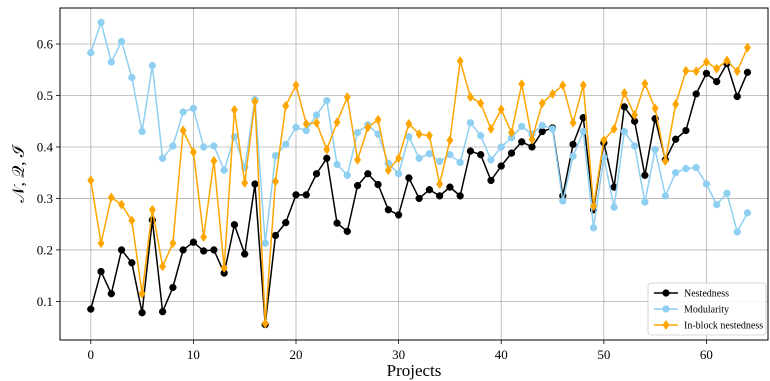 The image size is (770, 381). I want to click on x-tick-label: 30, so click(398, 354).